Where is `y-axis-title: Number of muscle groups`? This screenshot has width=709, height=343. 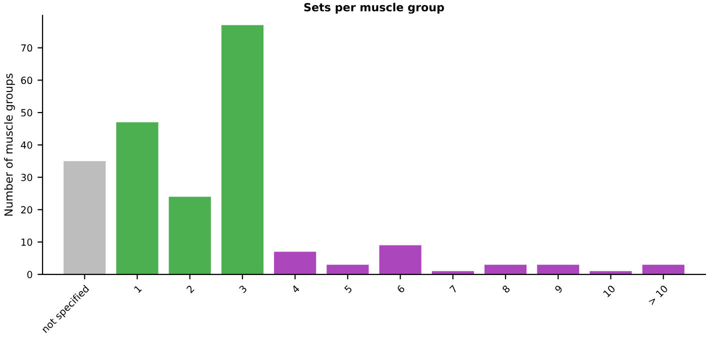
y-axis-title: Number of muscle groups is located at coordinates (9, 145).